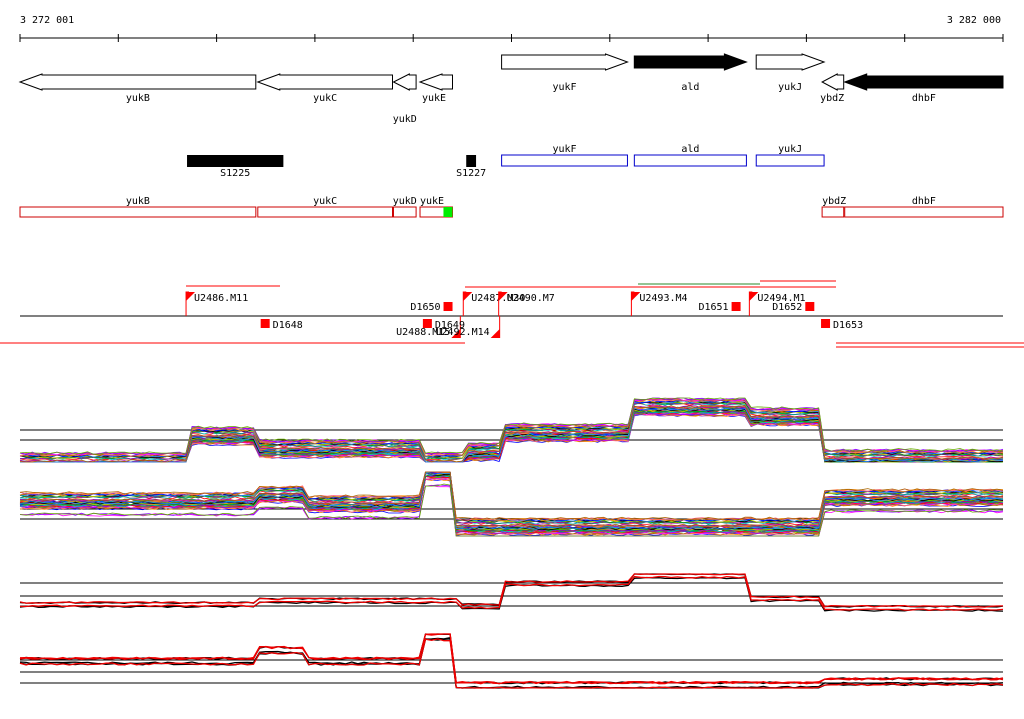  I want to click on coordinate-axis, so click(511, 38).